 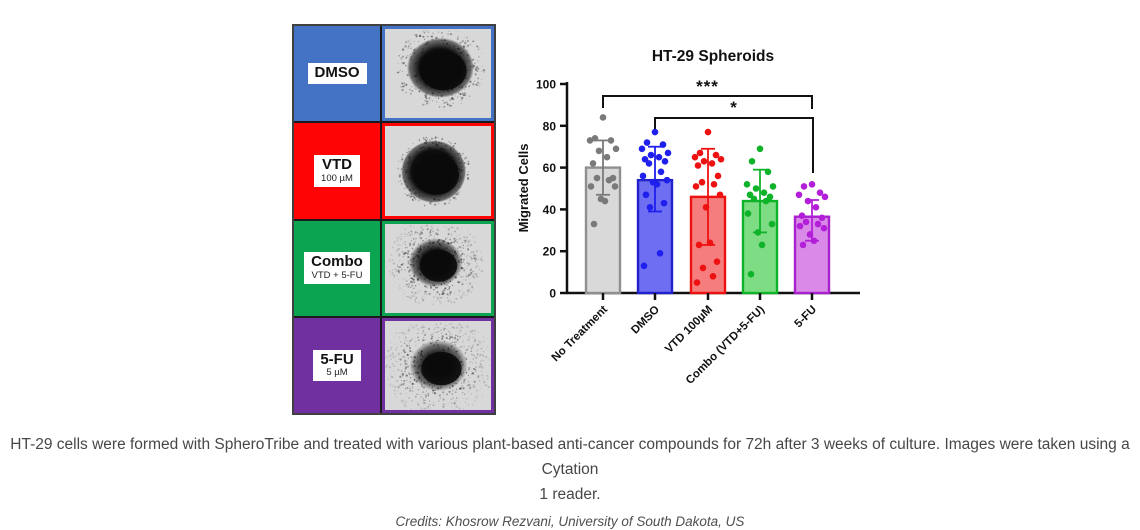 What do you see at coordinates (550, 168) in the screenshot?
I see `svg-text: 60` at bounding box center [550, 168].